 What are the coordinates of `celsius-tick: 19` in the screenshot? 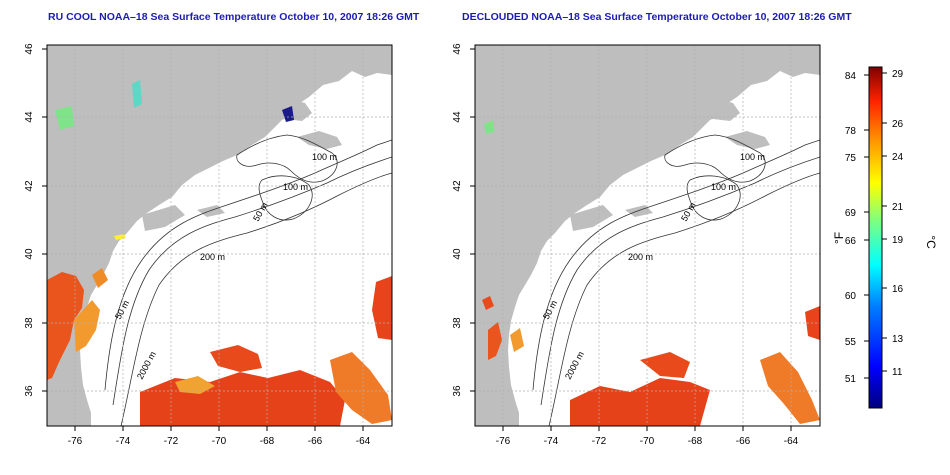 It's located at (898, 240).